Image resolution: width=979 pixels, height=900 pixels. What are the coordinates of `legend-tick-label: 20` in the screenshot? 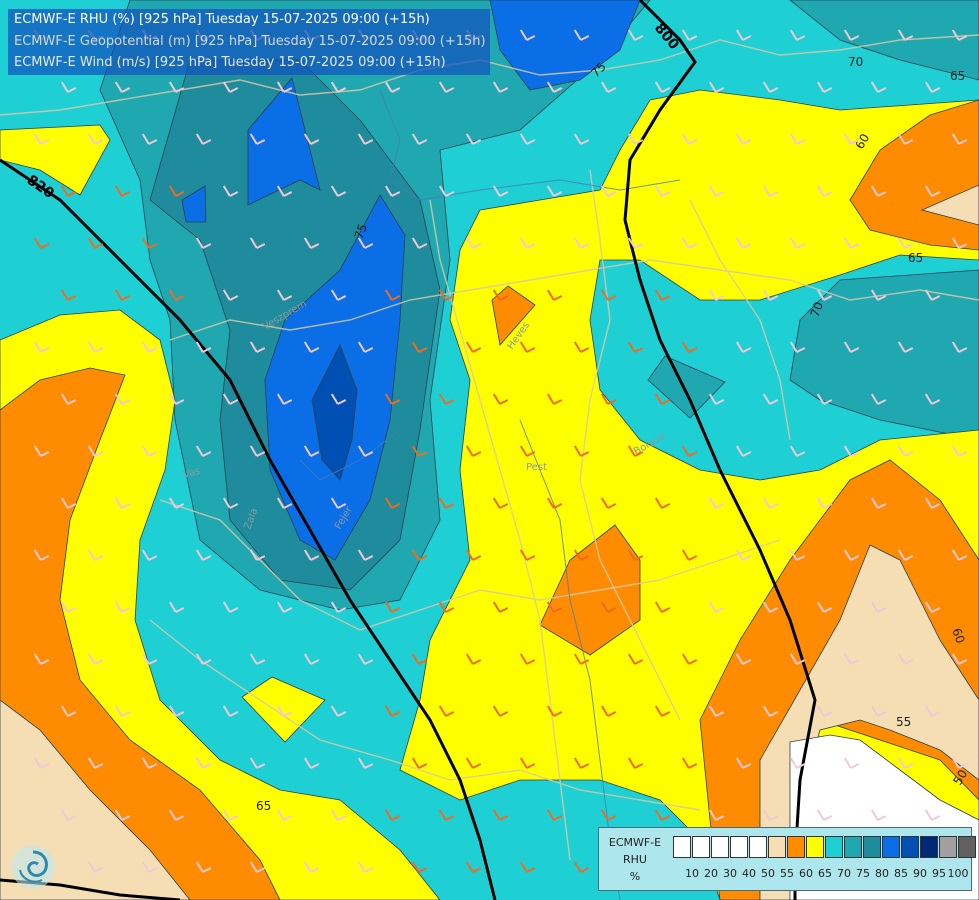 It's located at (711, 873).